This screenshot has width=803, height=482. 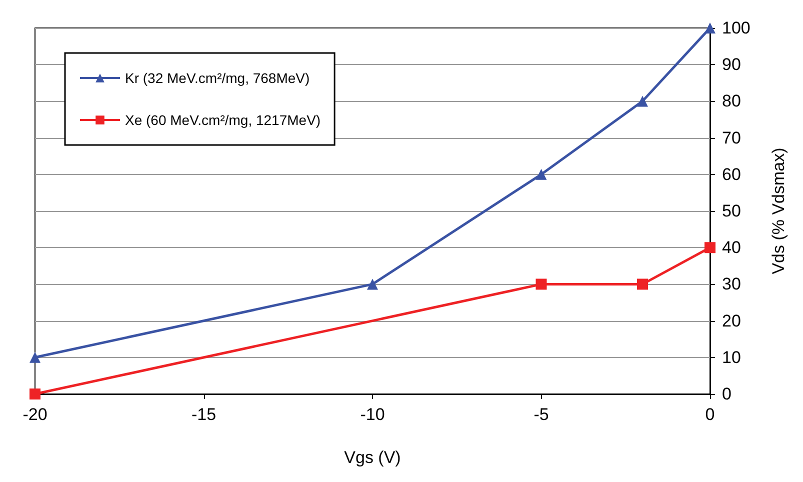 What do you see at coordinates (203, 414) in the screenshot?
I see `x-tick-label: -15` at bounding box center [203, 414].